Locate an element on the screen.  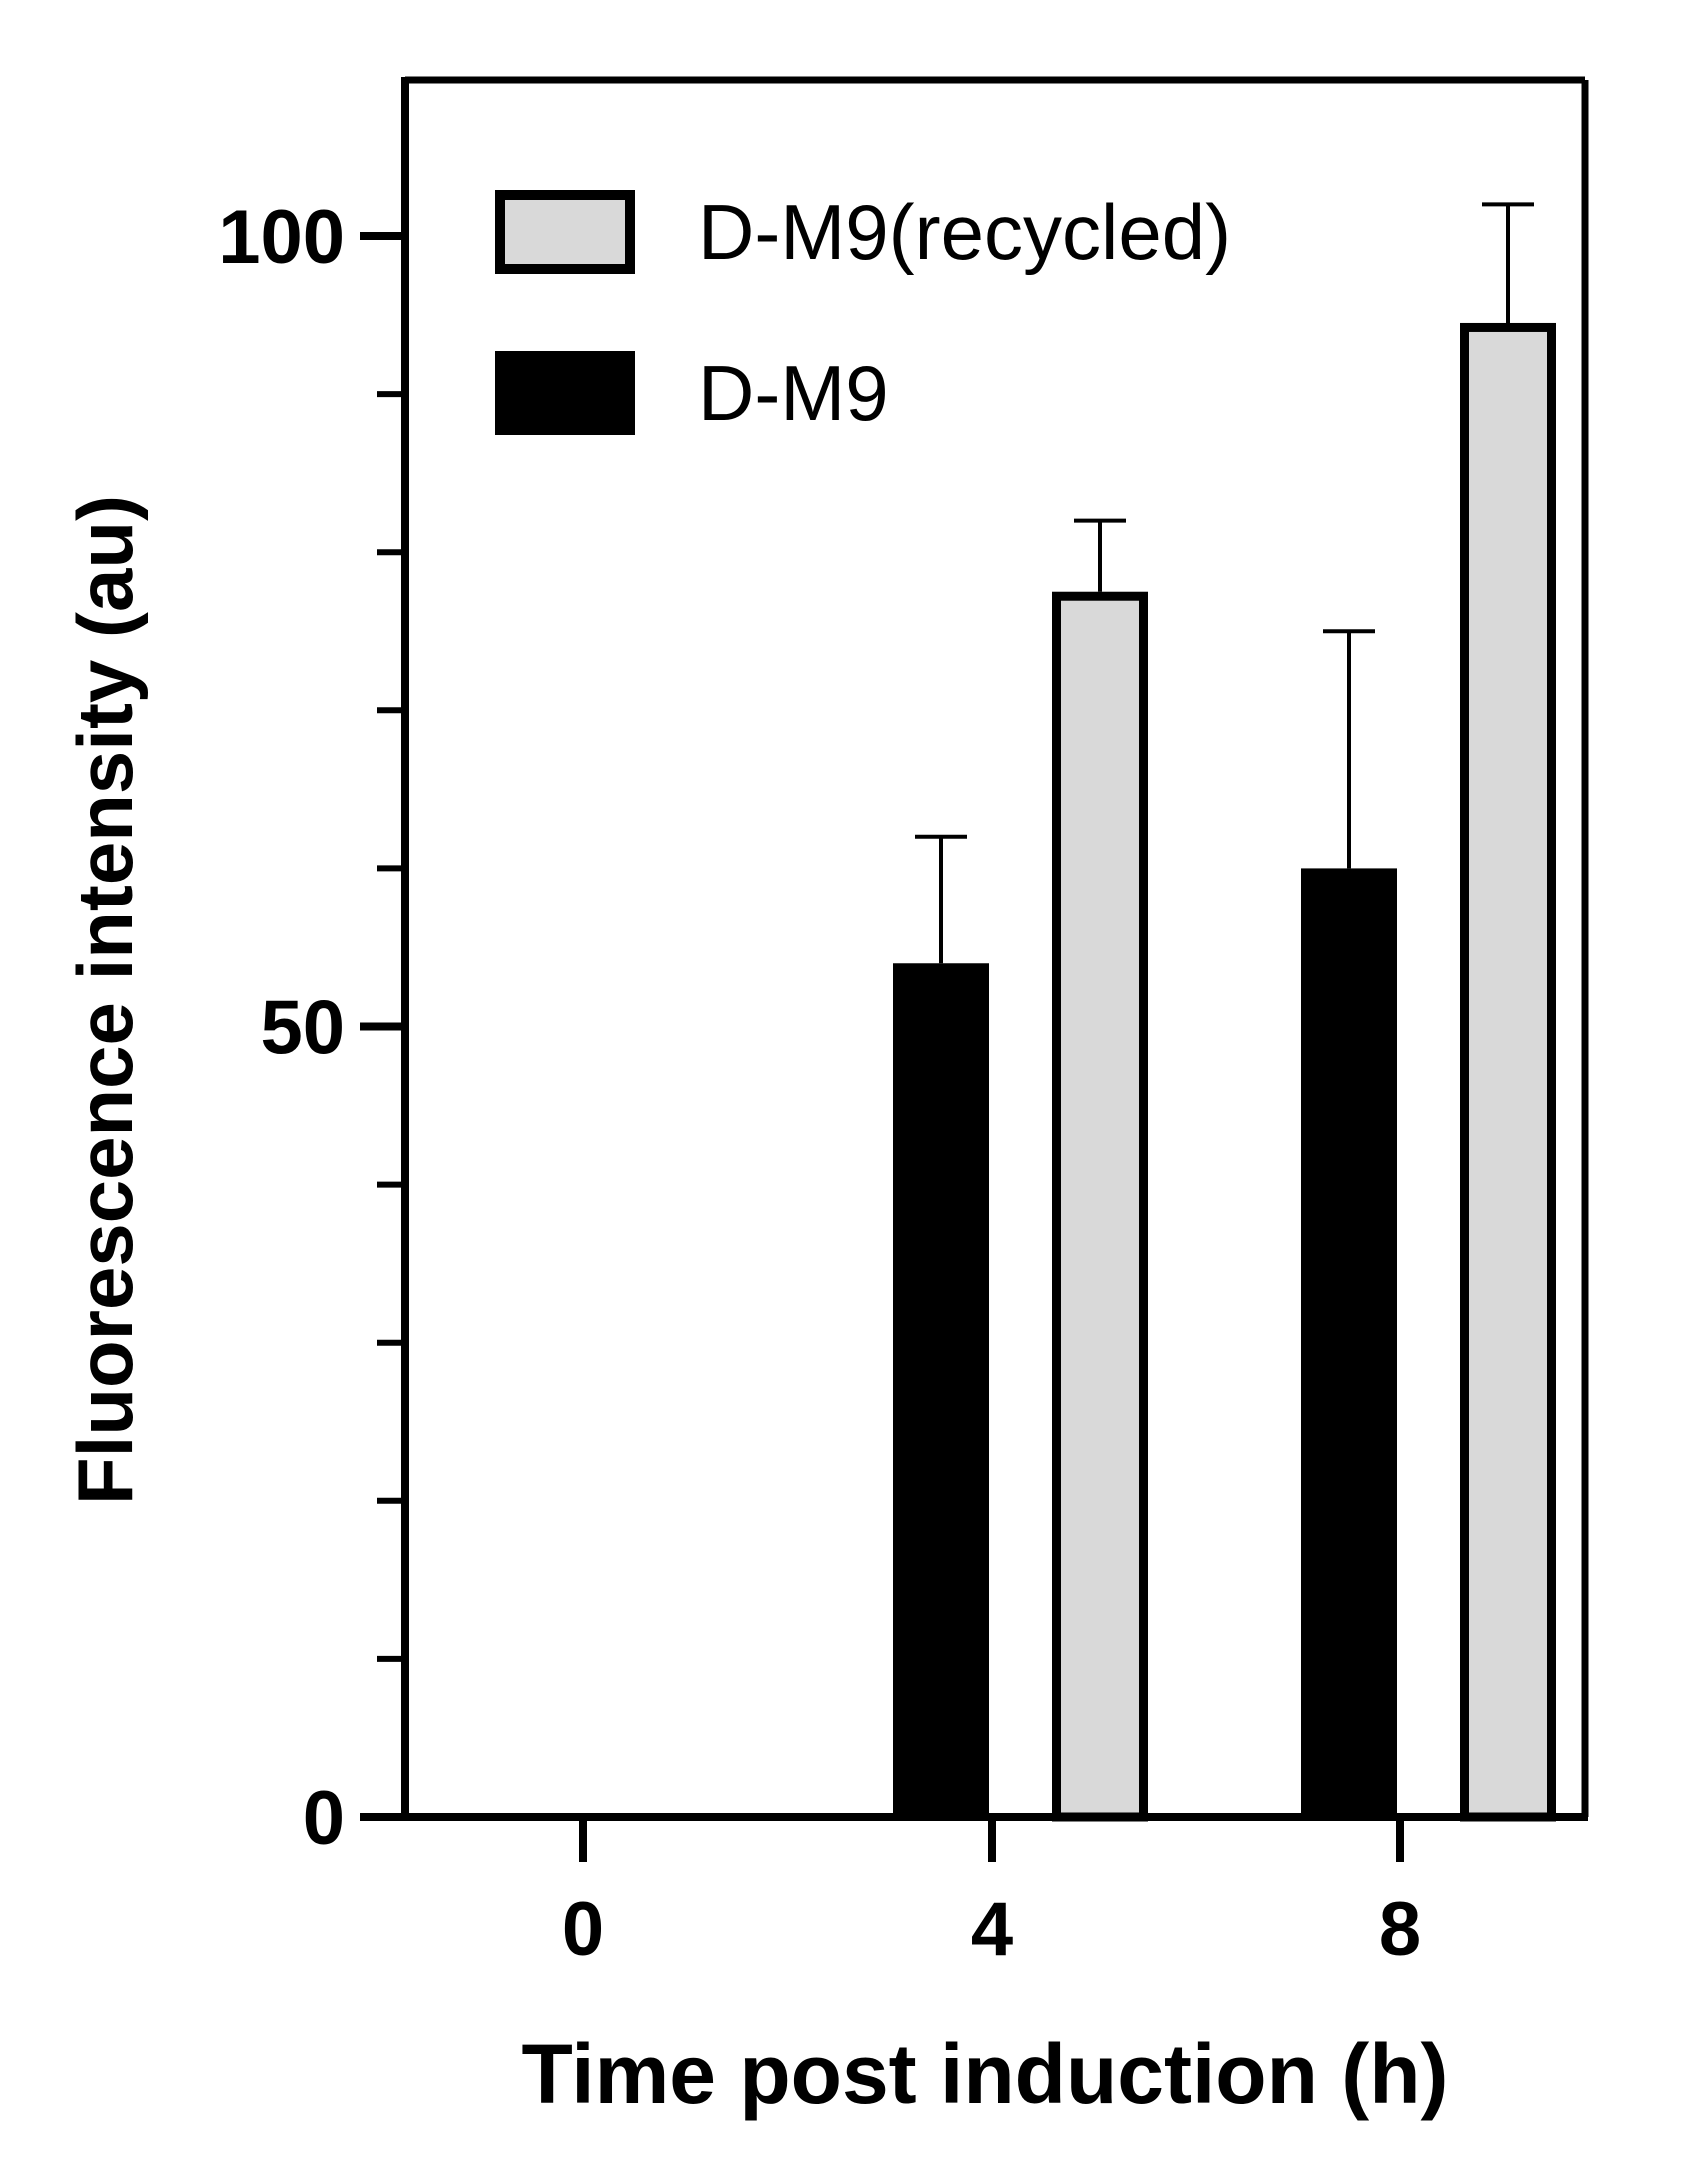
x-tick-label: 8 is located at coordinates (1400, 1929).